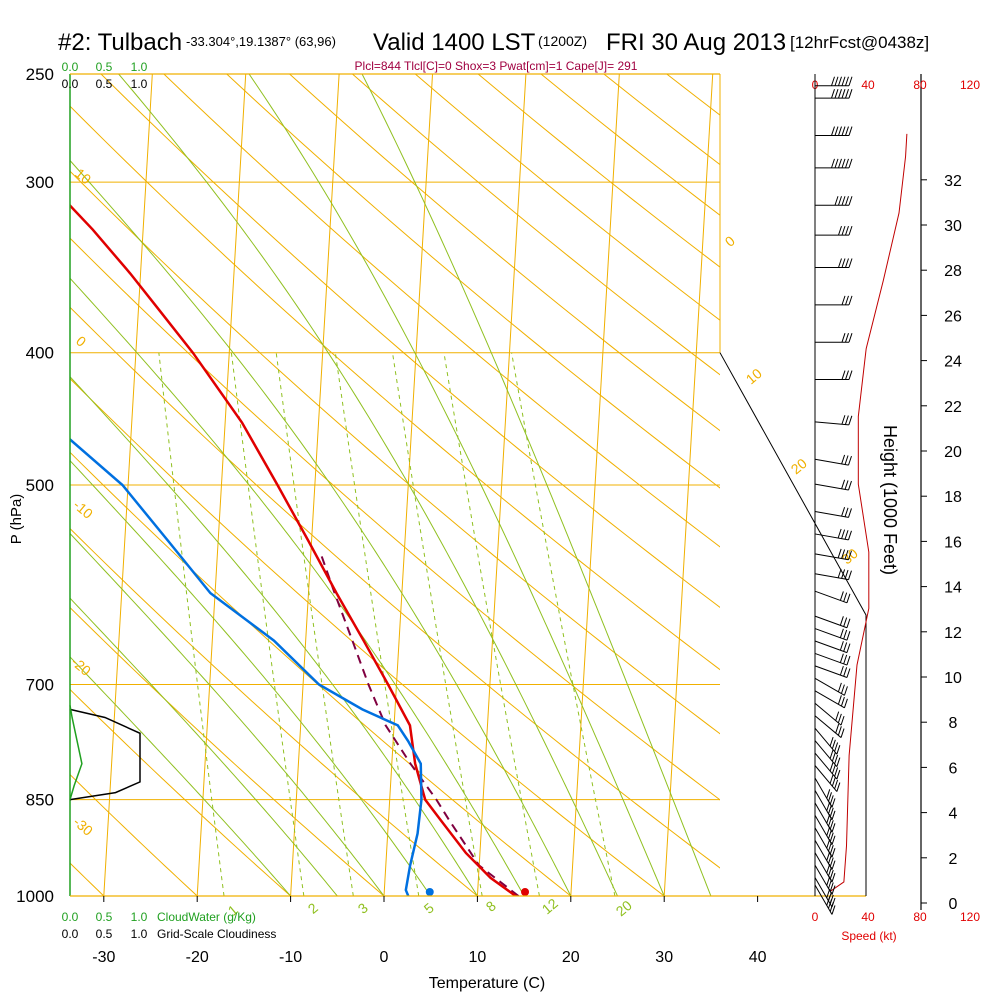 This screenshot has height=1005, width=1000. What do you see at coordinates (799, 466) in the screenshot?
I see `isotherm-value-label: 20` at bounding box center [799, 466].